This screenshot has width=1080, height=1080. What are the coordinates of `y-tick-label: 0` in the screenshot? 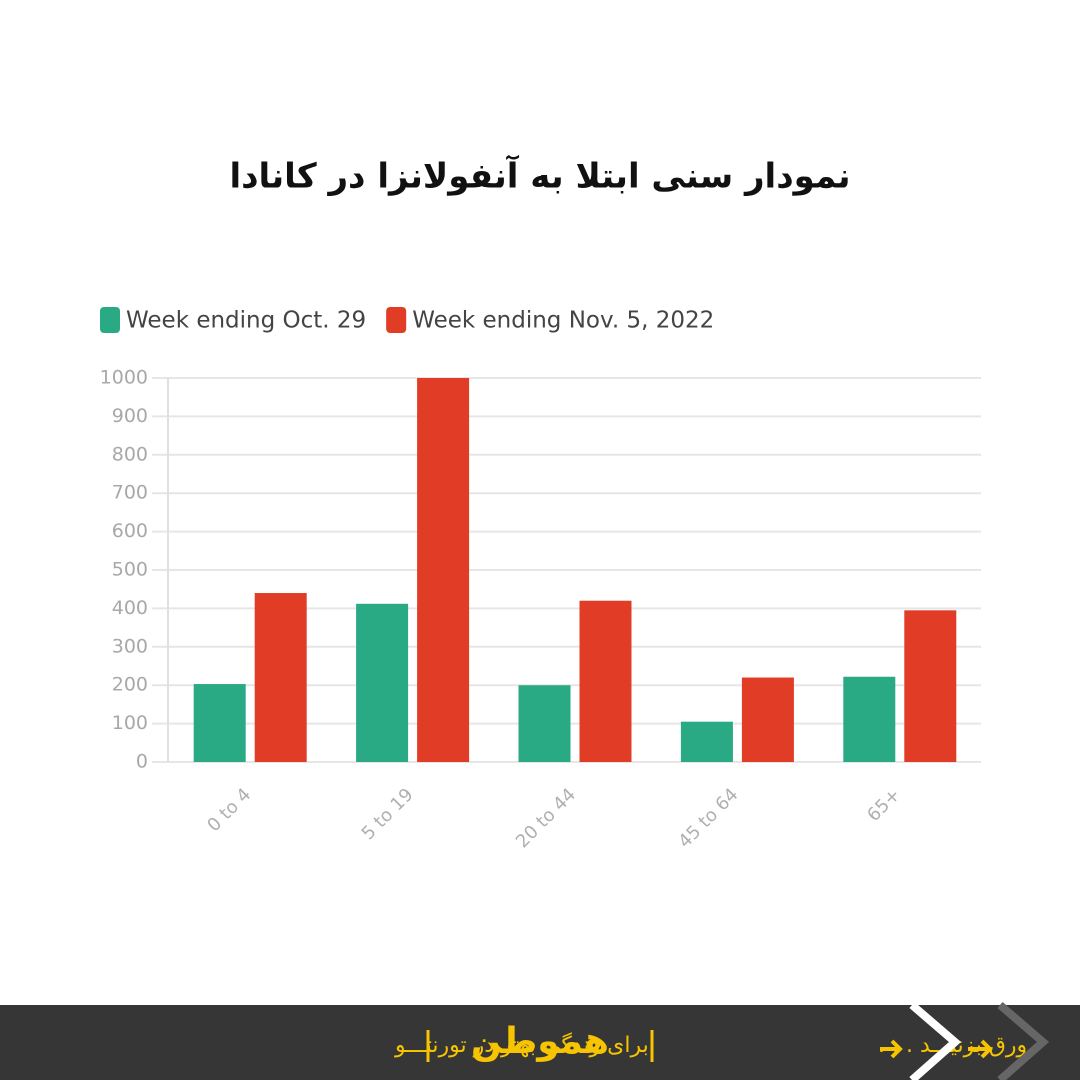 It's located at (142, 762).